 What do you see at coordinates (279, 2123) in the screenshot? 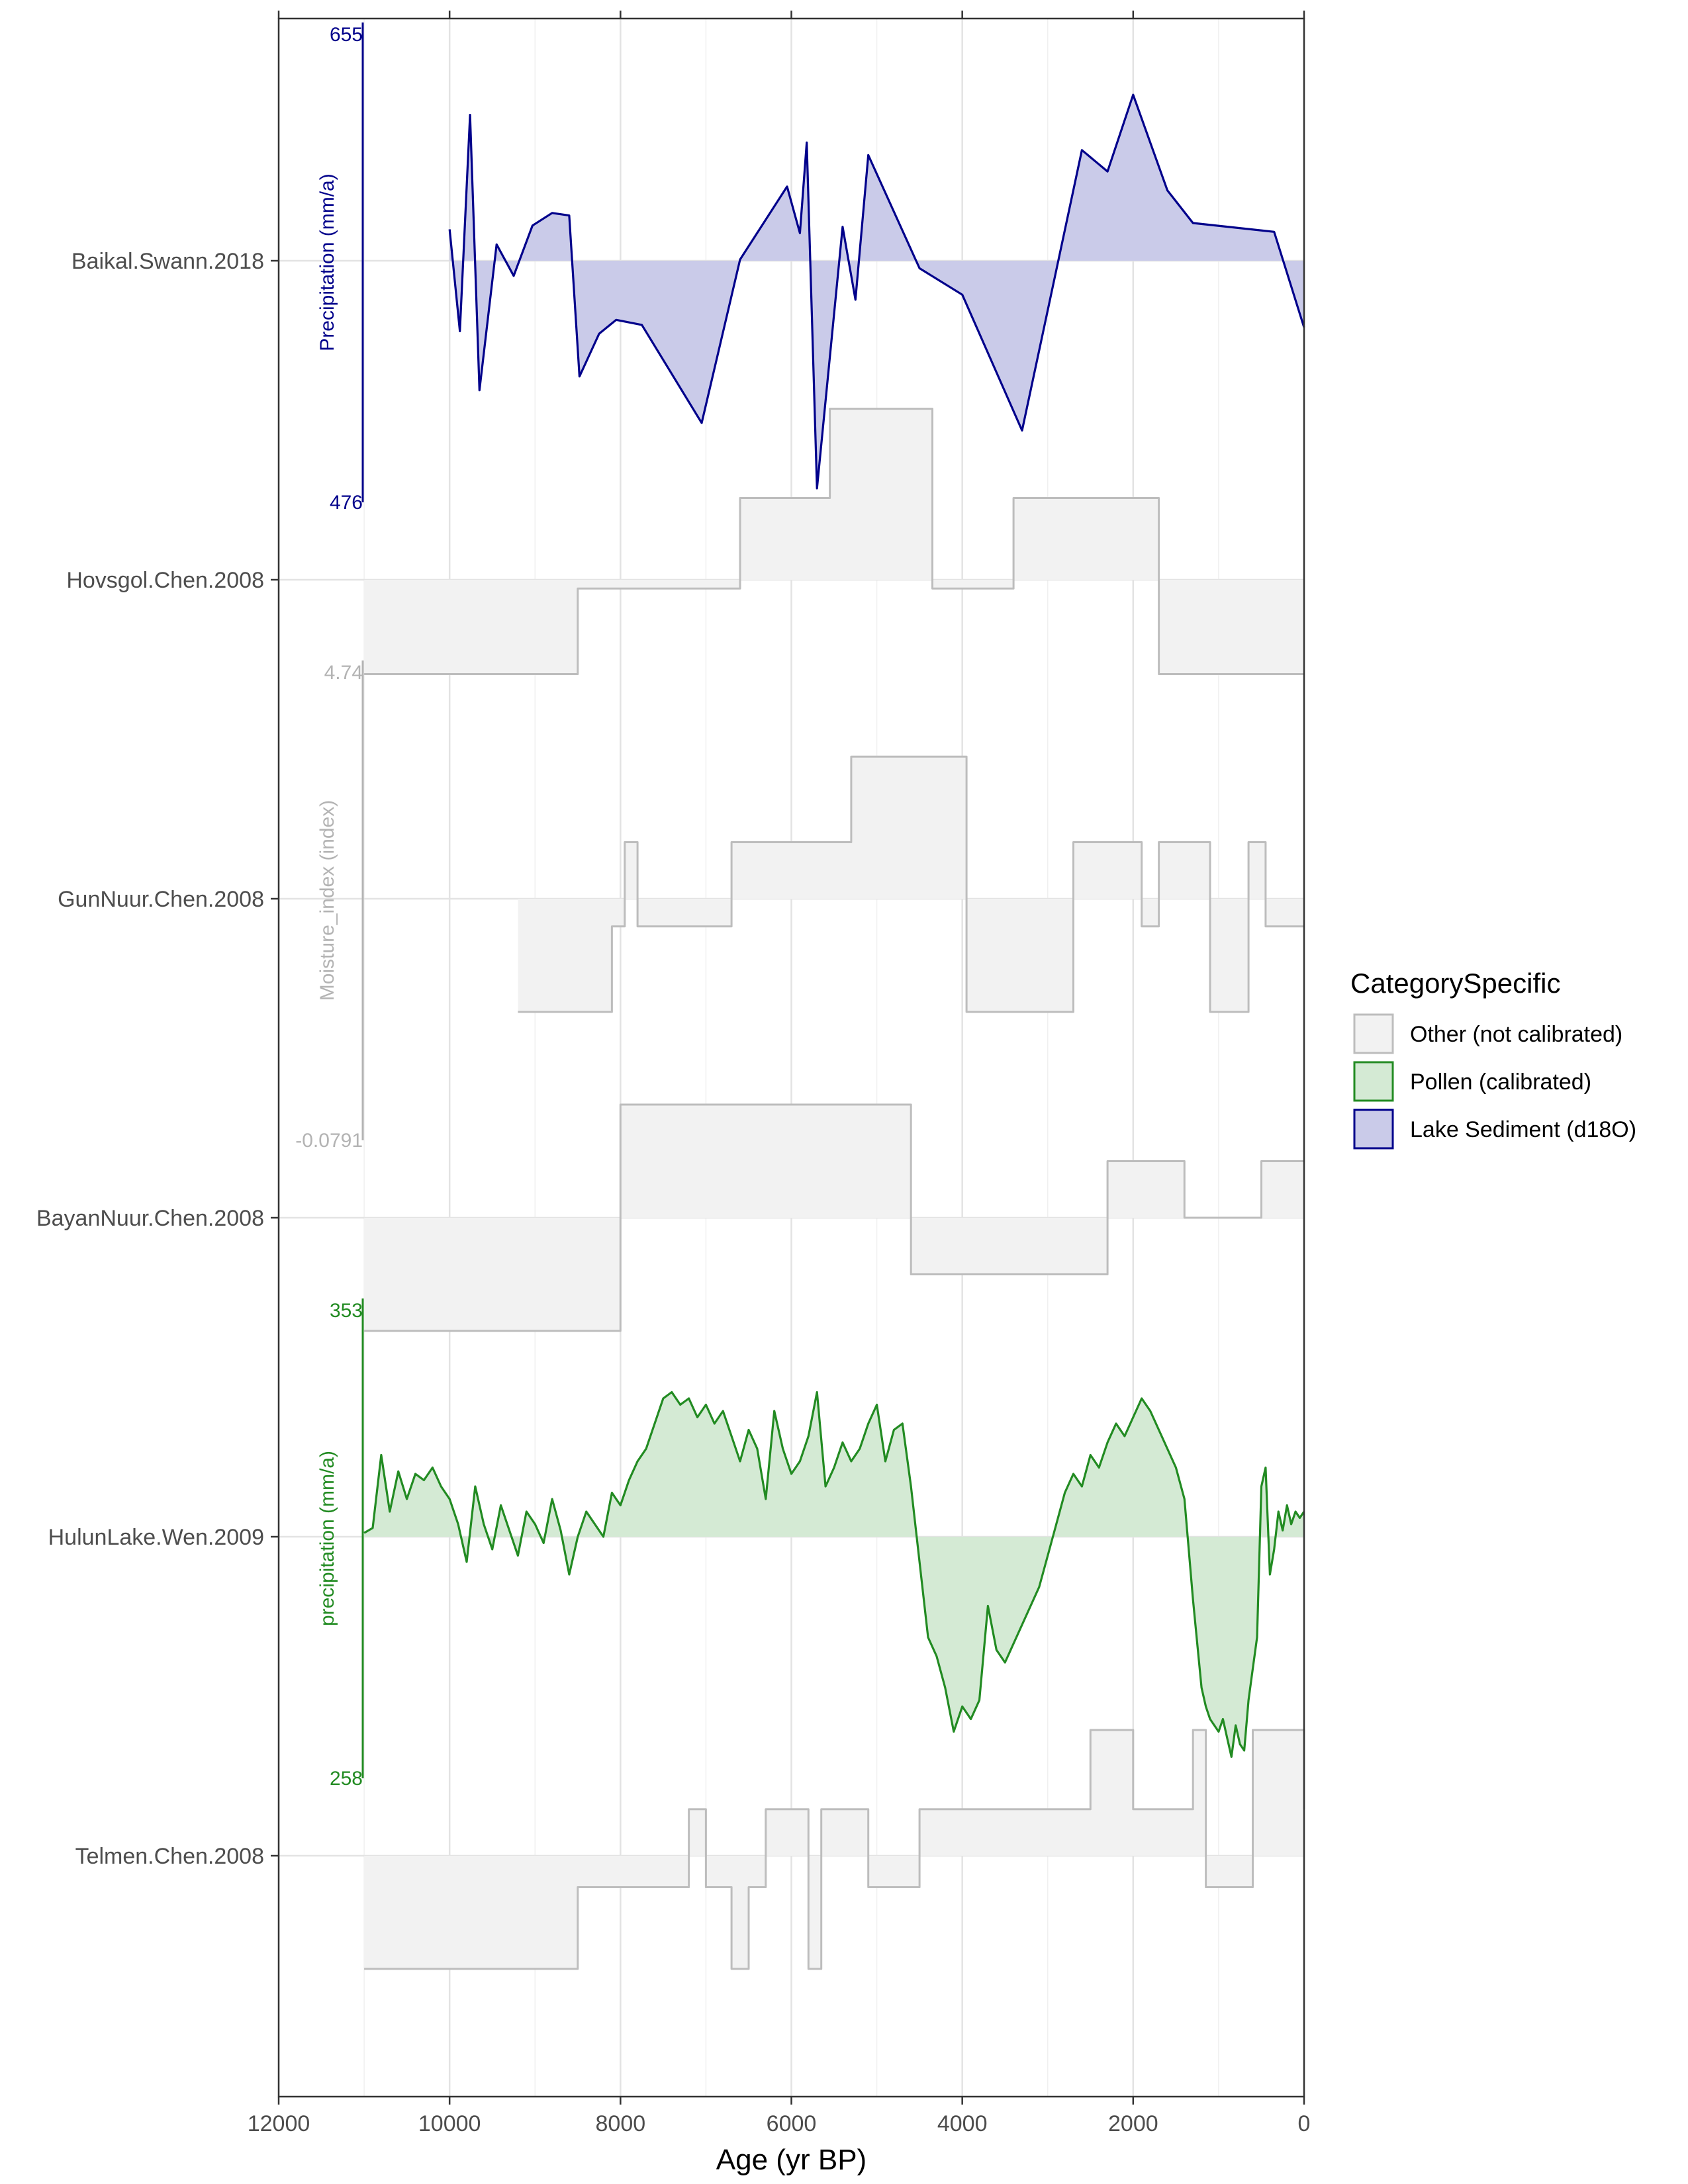
I see `x-tick-label: 12000` at bounding box center [279, 2123].